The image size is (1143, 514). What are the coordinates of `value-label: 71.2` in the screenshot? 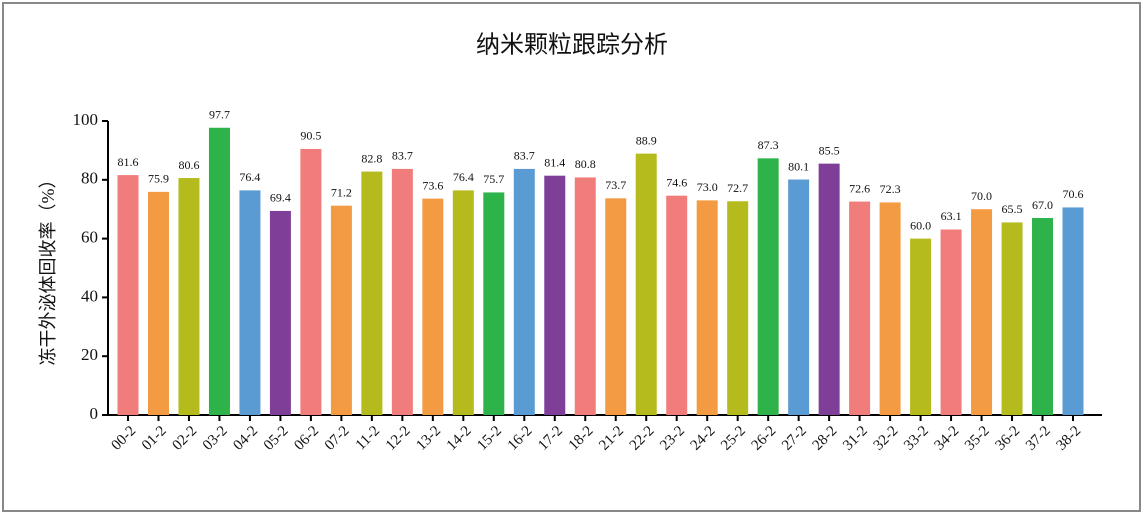 It's located at (341, 192).